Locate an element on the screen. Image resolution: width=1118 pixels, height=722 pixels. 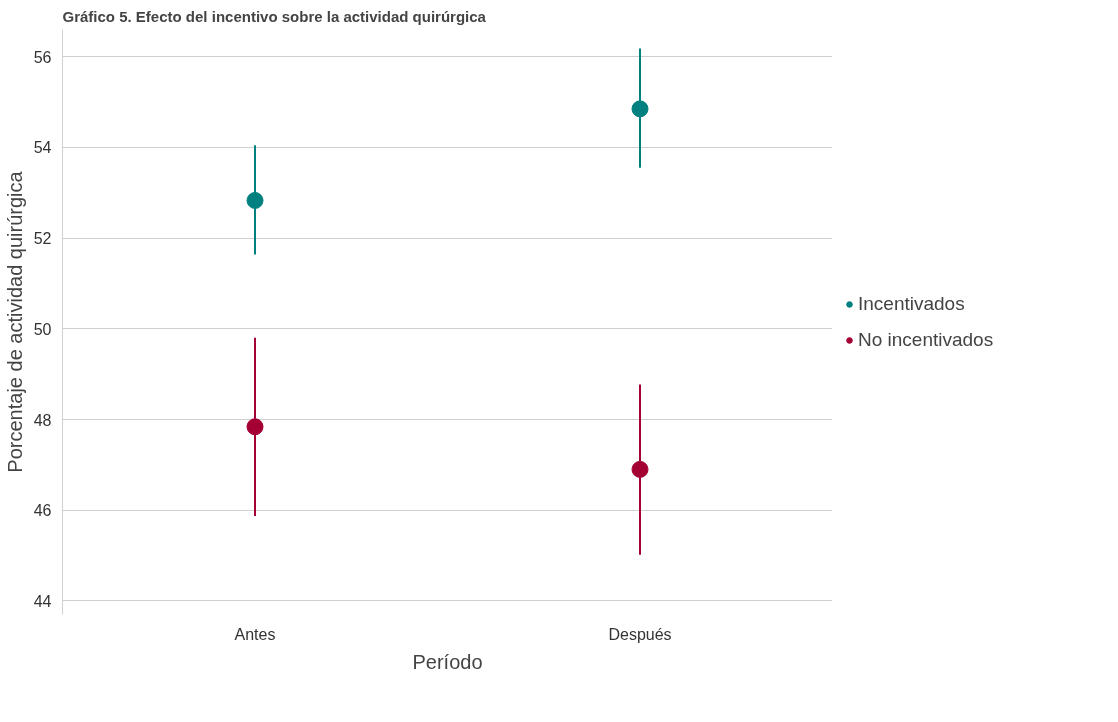
y-tick-label: 46 is located at coordinates (42, 511).